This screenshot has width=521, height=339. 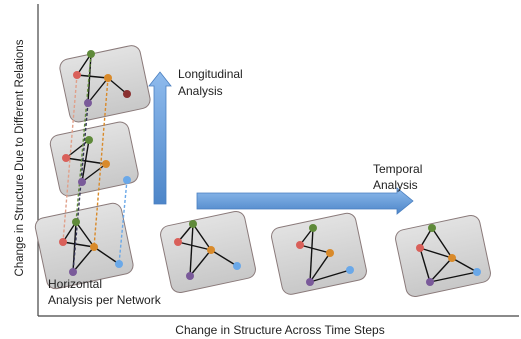 What do you see at coordinates (83, 138) in the screenshot?
I see `link-green` at bounding box center [83, 138].